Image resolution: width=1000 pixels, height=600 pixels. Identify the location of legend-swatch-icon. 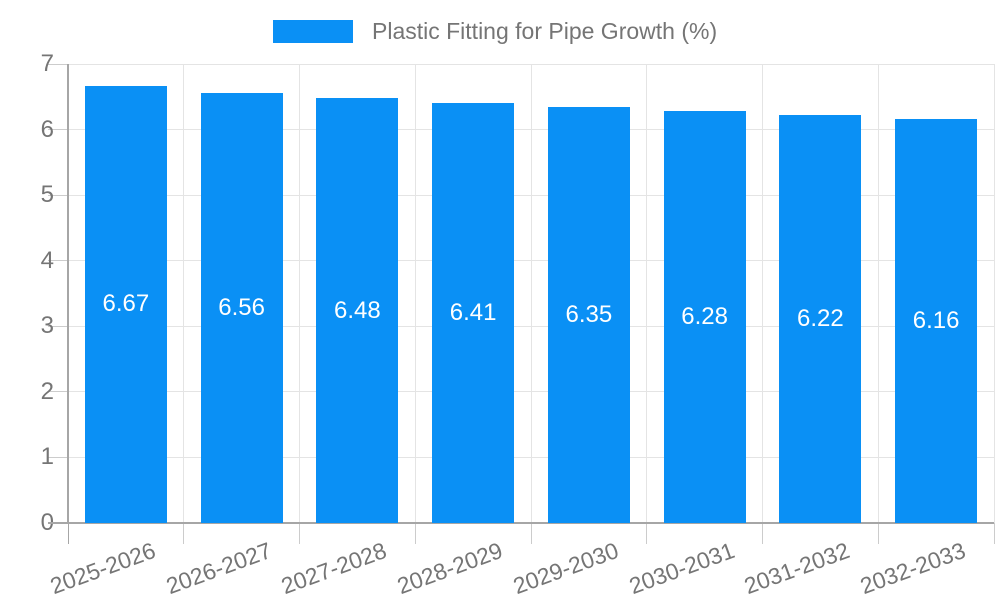
(313, 31).